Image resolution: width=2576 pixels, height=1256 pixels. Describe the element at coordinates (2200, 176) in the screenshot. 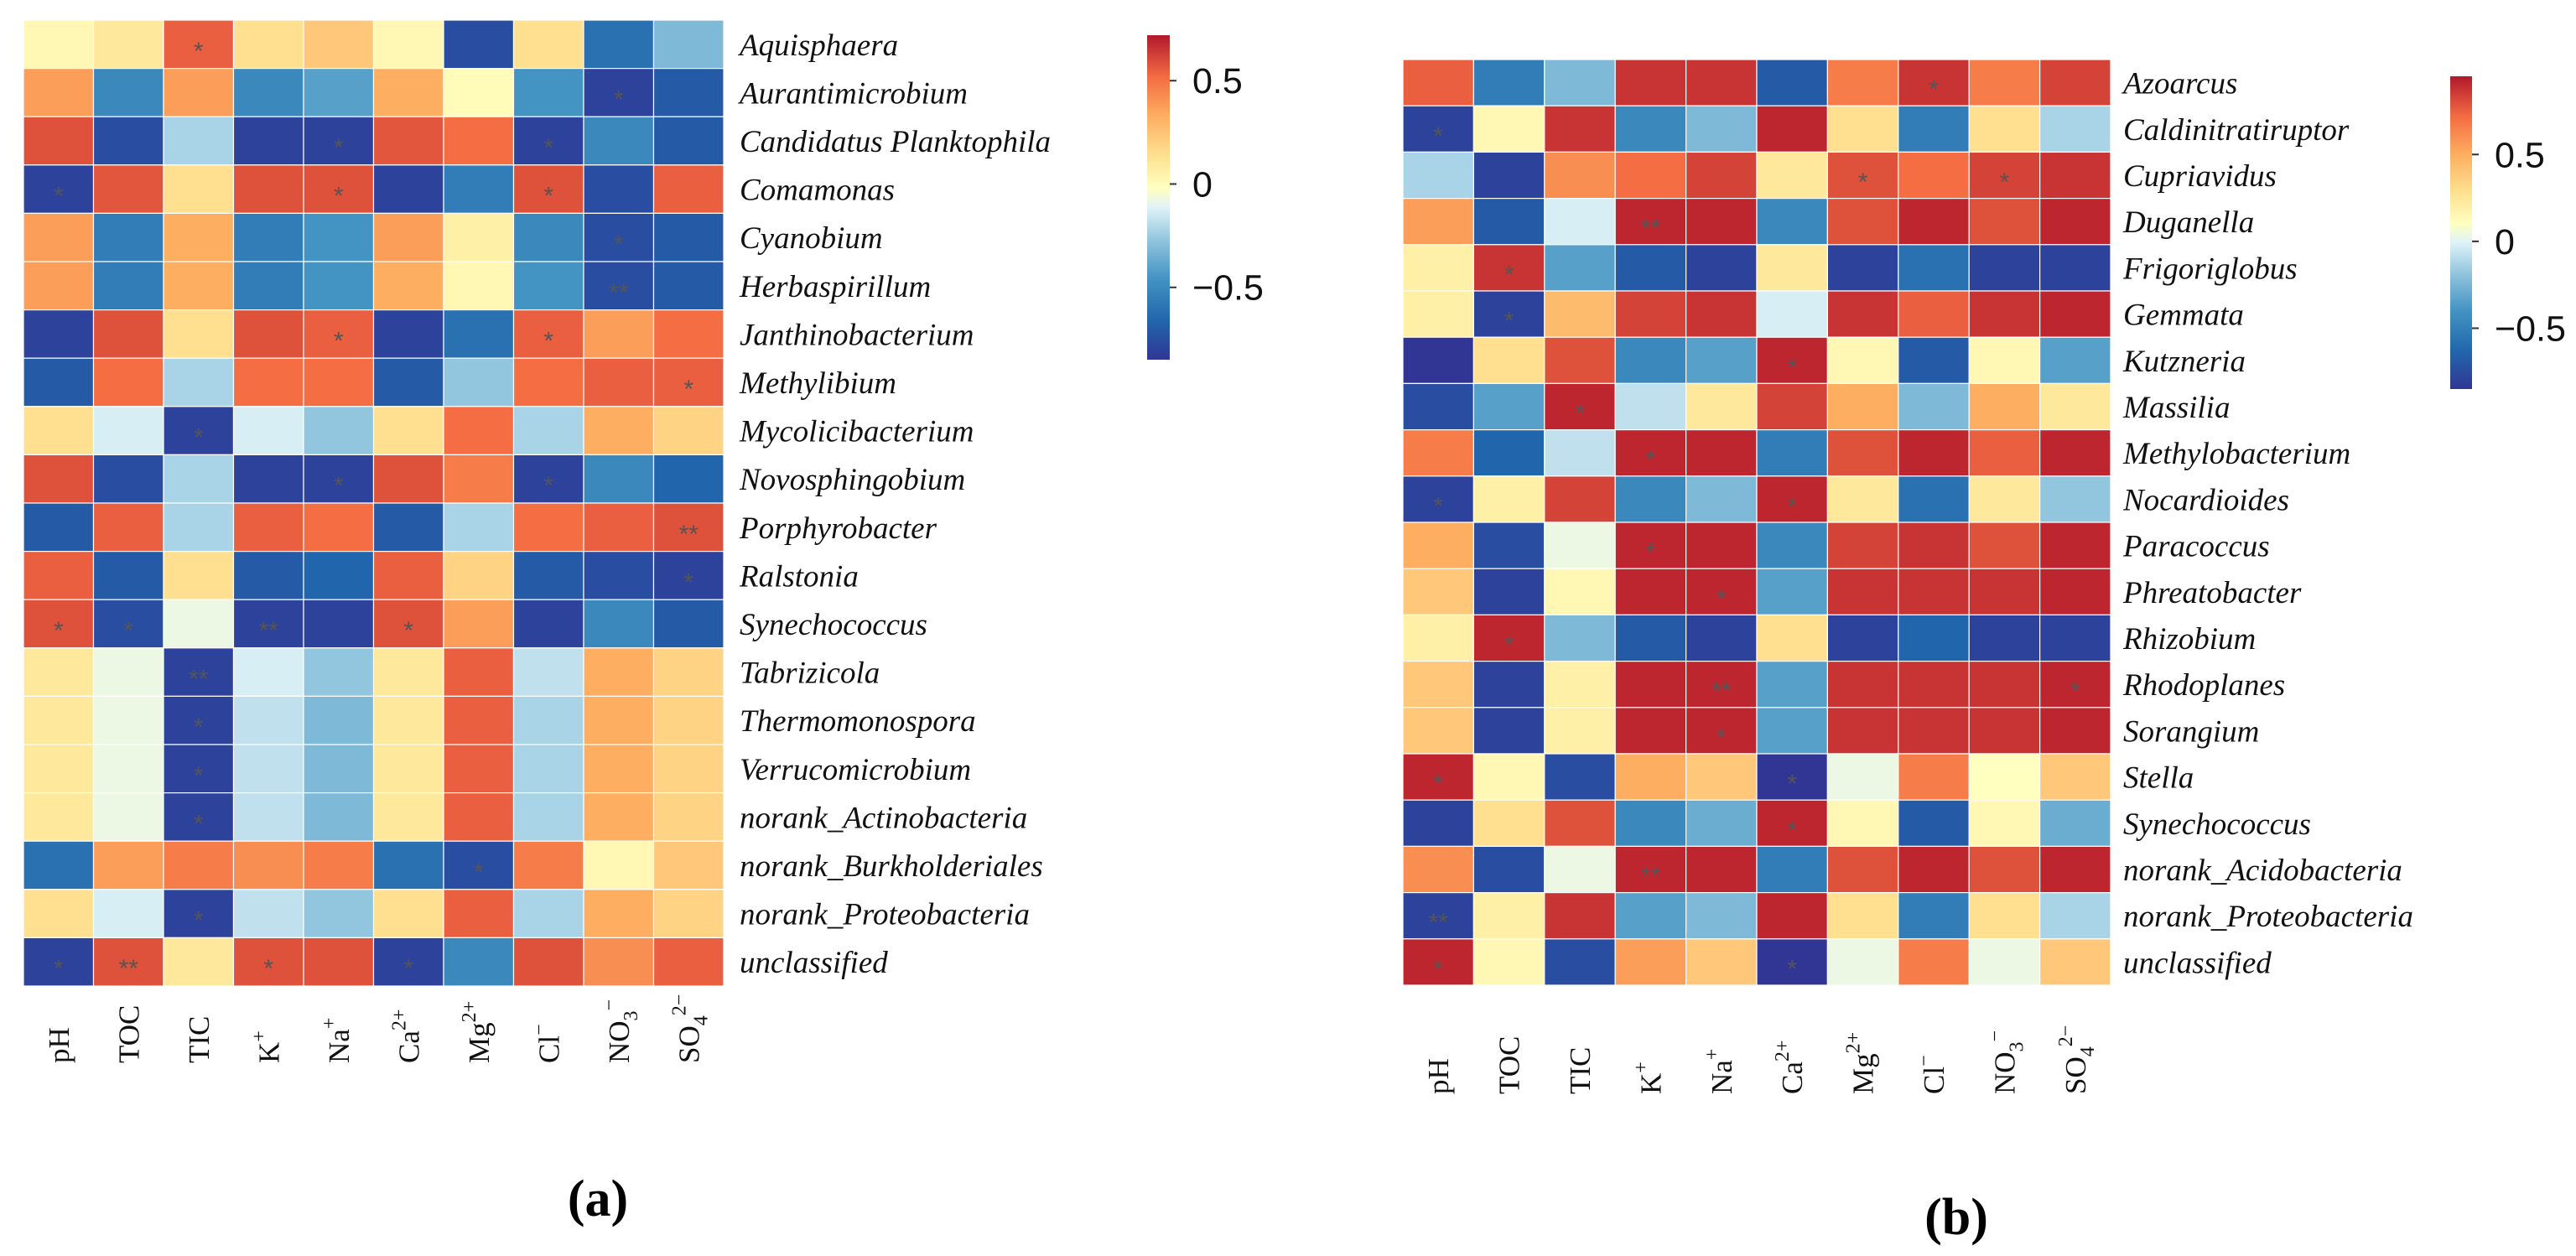

I see `row-label: Cupriavidus` at that location.